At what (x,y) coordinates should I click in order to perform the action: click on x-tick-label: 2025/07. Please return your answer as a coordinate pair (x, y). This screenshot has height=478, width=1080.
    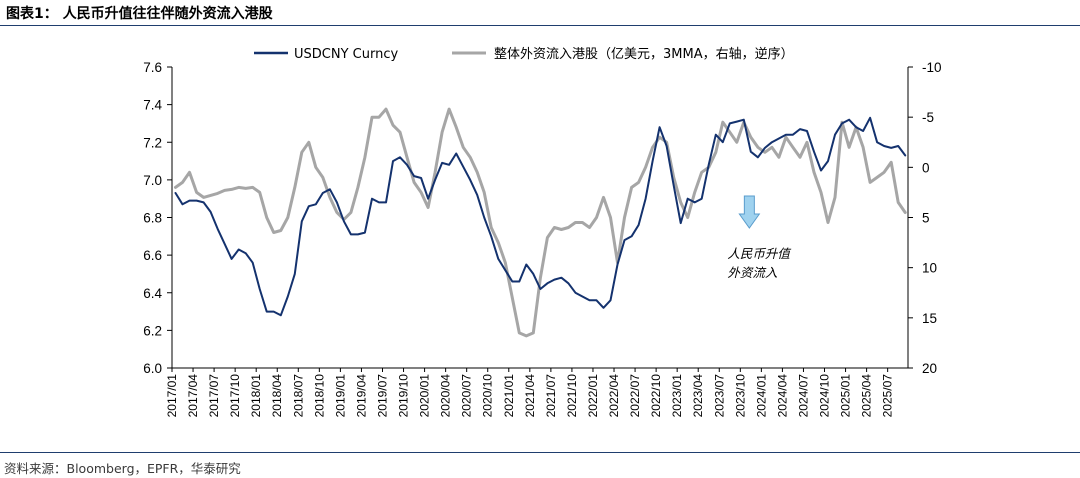
    Looking at the image, I should click on (888, 396).